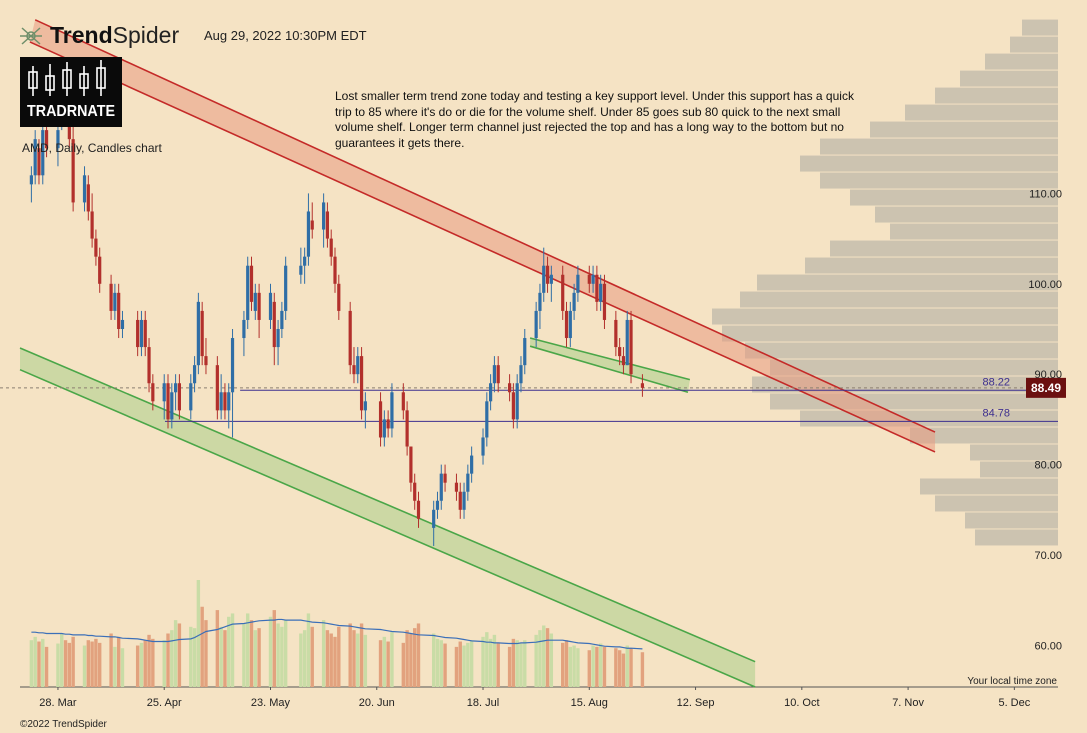  I want to click on icon-part, so click(101, 78).